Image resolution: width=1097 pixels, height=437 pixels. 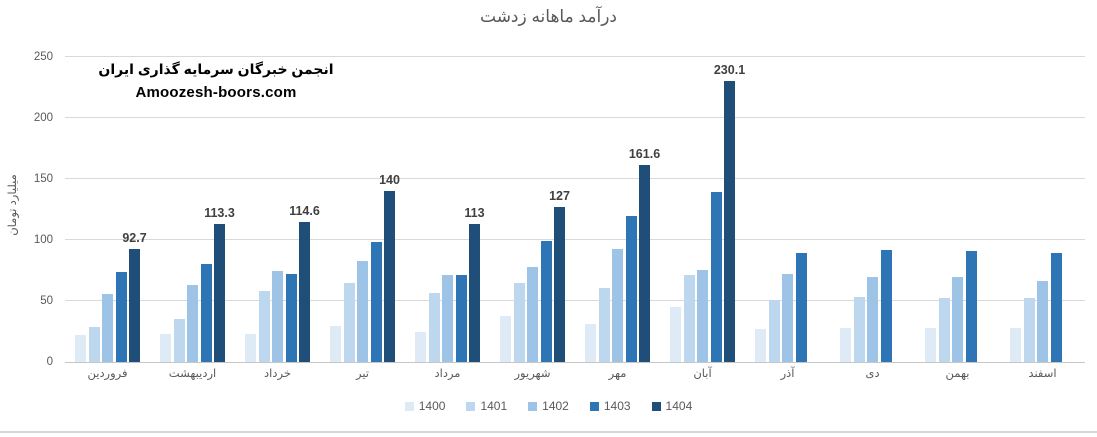 What do you see at coordinates (43, 118) in the screenshot?
I see `y-tick-200: 200` at bounding box center [43, 118].